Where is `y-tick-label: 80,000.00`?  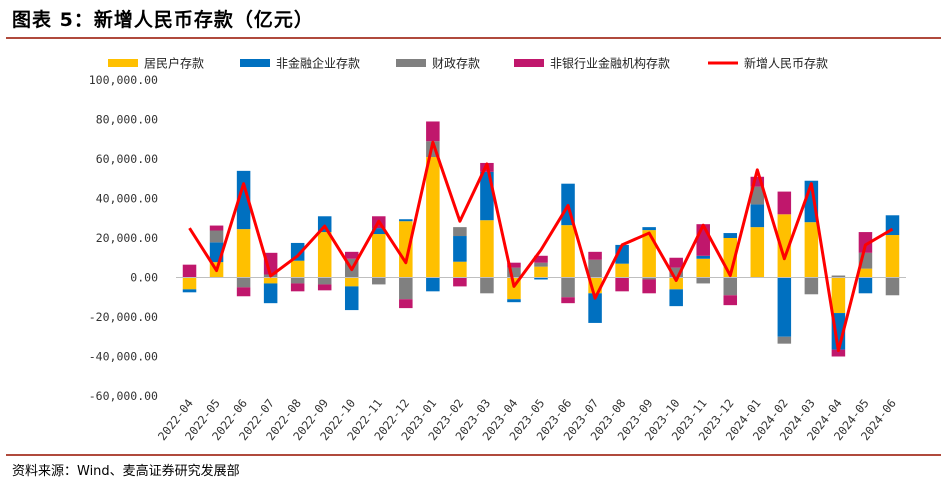 y-tick-label: 80,000.00 is located at coordinates (127, 120).